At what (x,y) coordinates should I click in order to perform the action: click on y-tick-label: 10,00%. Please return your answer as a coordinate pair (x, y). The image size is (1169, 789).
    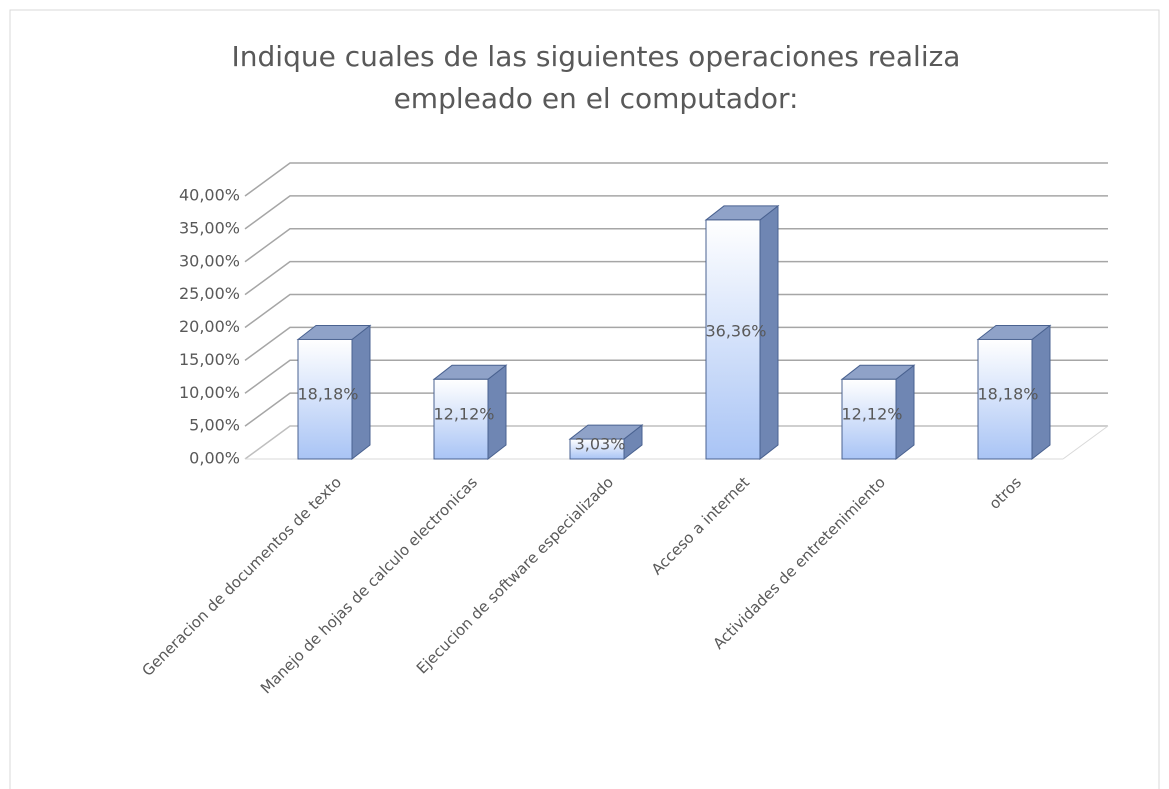
    Looking at the image, I should click on (209, 392).